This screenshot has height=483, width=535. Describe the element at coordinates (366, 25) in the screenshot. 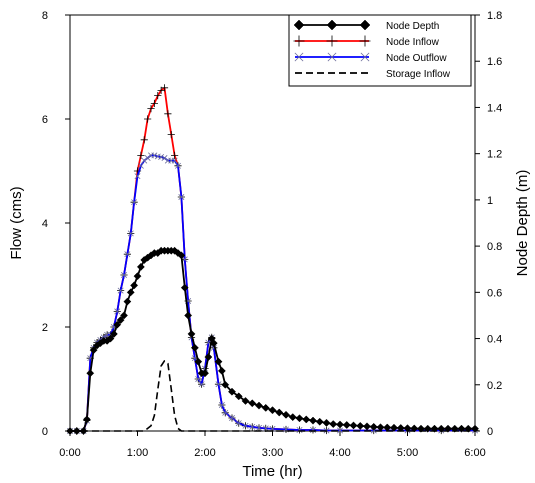

I see `legend-item-node-depth: Node Depth` at that location.